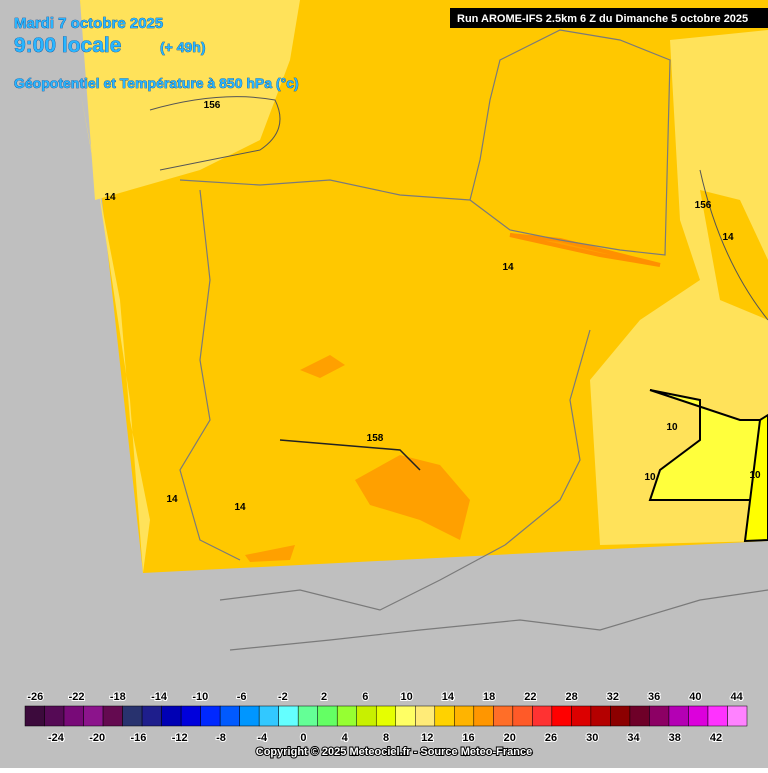 This screenshot has width=768, height=773. Describe the element at coordinates (180, 738) in the screenshot. I see `colorbar-label: -12` at that location.